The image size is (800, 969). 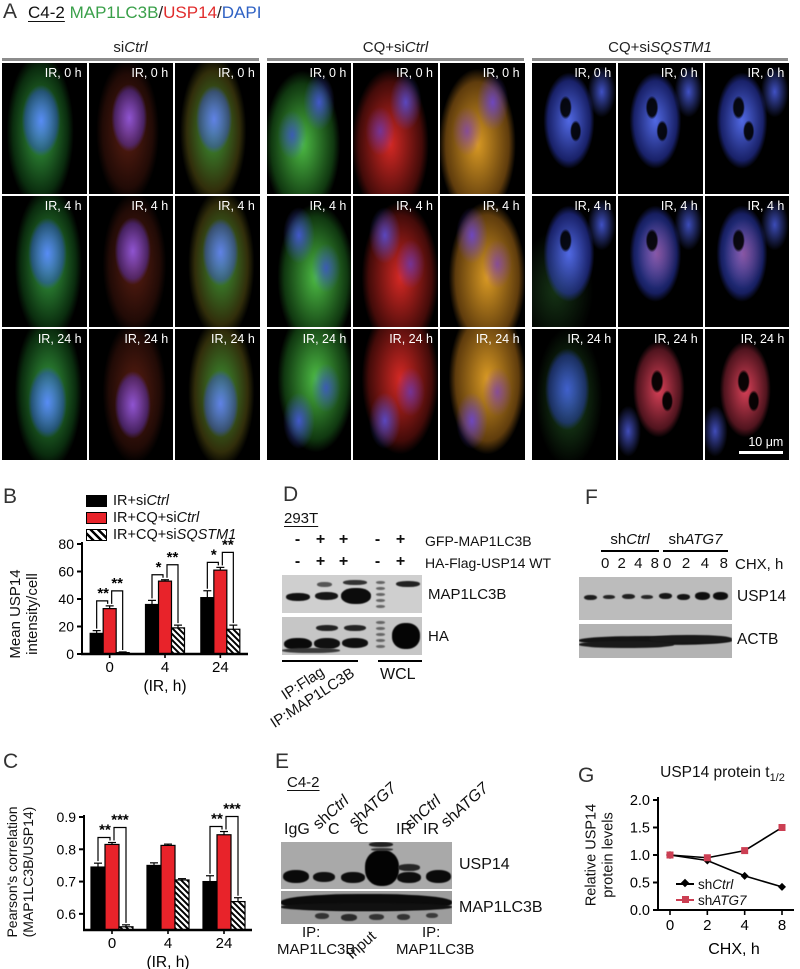 What do you see at coordinates (400, 661) in the screenshot?
I see `wcl-underline` at bounding box center [400, 661].